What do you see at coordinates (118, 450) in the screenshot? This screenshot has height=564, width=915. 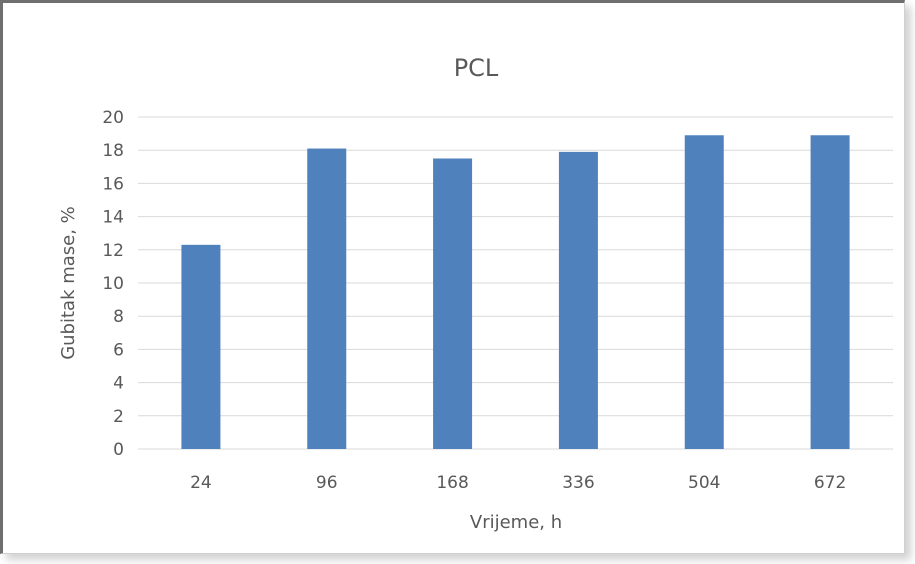 I see `y-tick-label: 0` at bounding box center [118, 450].